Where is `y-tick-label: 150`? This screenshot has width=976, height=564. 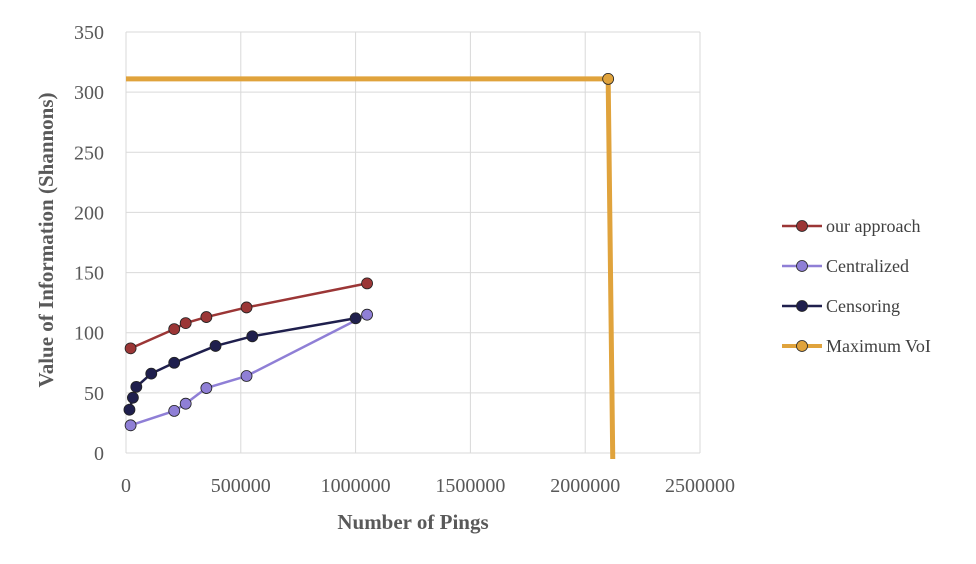 y-tick-label: 150 is located at coordinates (89, 274).